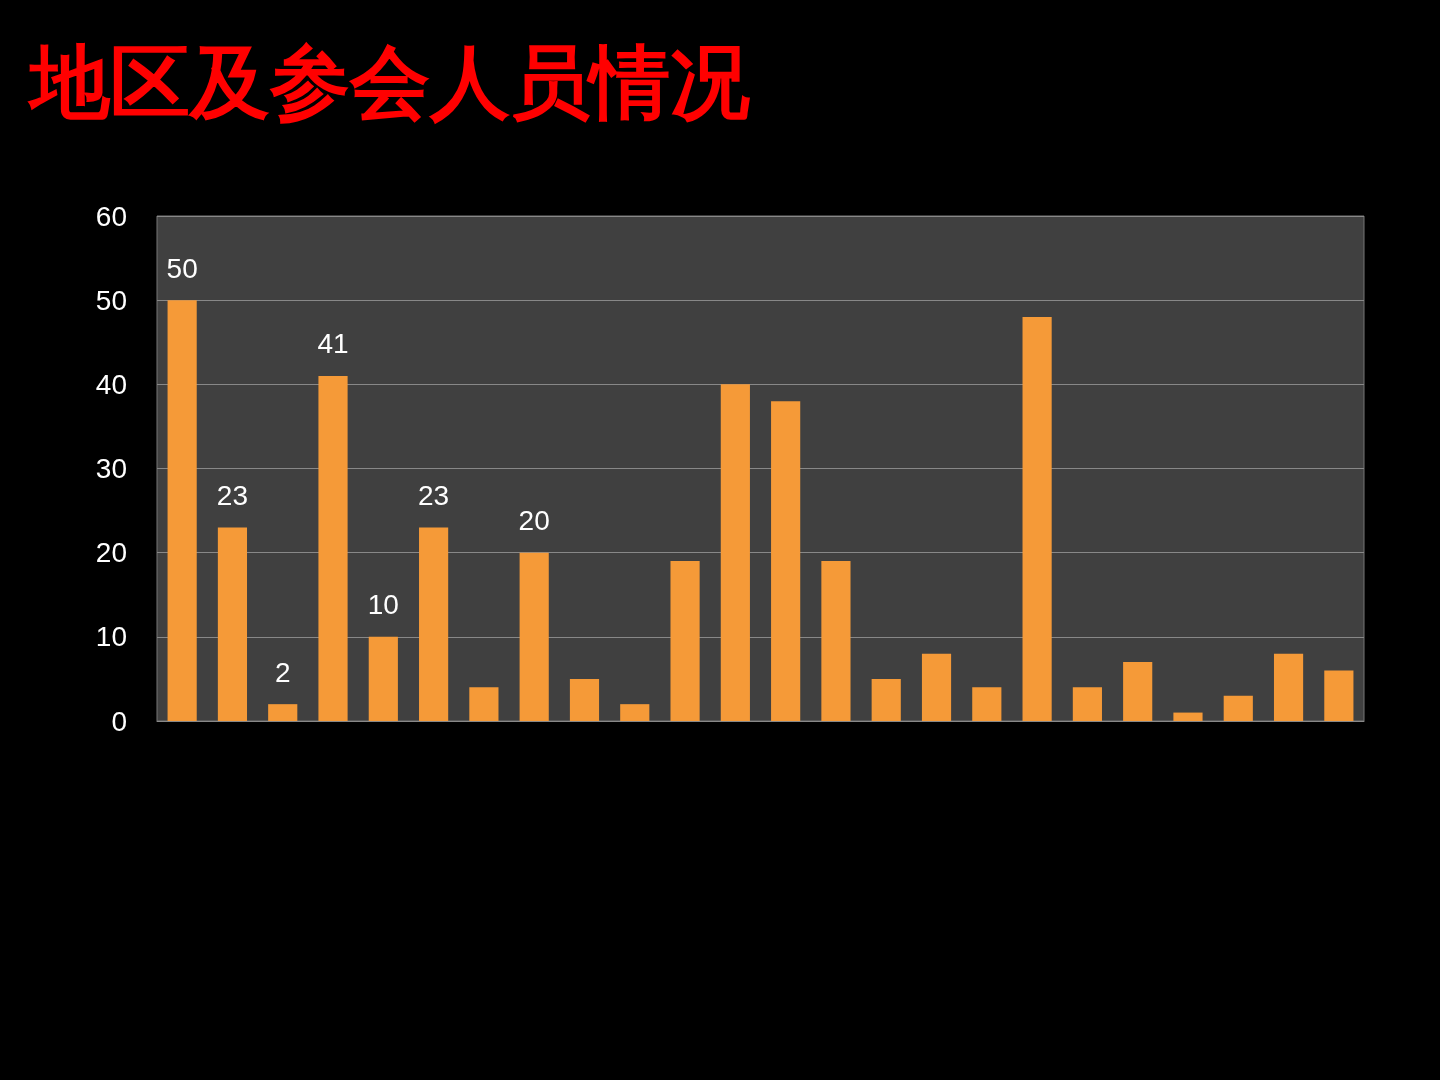 Image resolution: width=1440 pixels, height=1080 pixels. What do you see at coordinates (534, 521) in the screenshot?
I see `data-label: 20` at bounding box center [534, 521].